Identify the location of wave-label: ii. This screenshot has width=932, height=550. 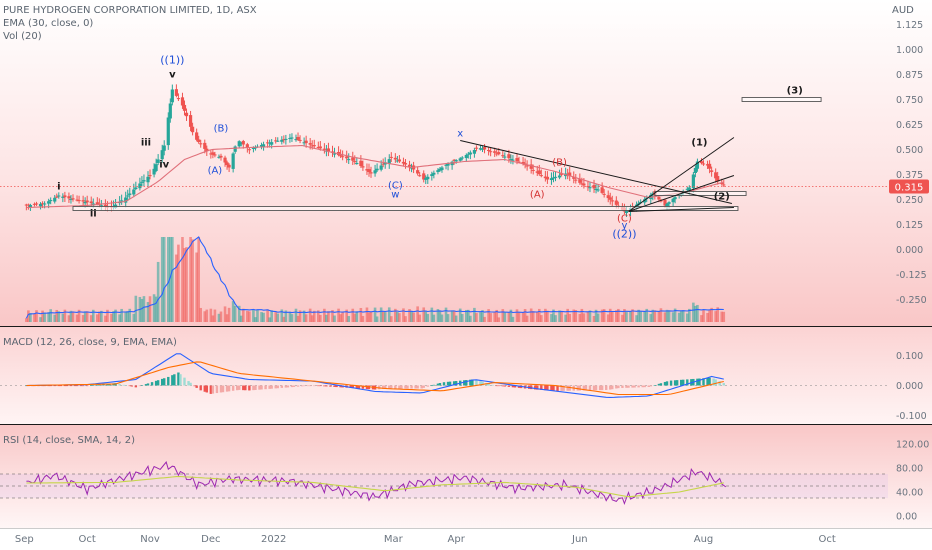
(93, 214).